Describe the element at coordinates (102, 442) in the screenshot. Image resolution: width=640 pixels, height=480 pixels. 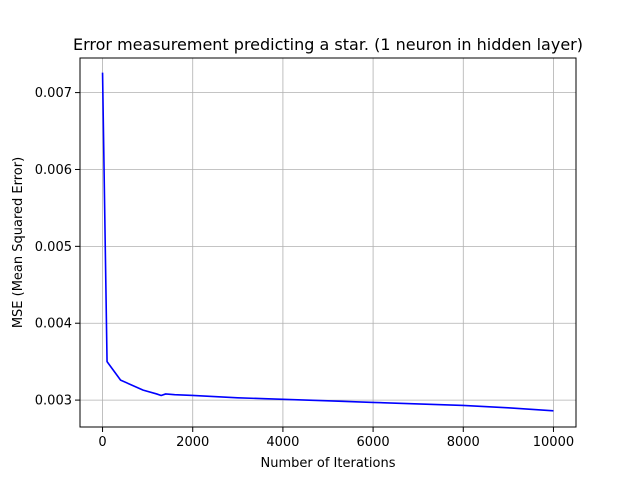
I see `x-tick-label: 0` at that location.